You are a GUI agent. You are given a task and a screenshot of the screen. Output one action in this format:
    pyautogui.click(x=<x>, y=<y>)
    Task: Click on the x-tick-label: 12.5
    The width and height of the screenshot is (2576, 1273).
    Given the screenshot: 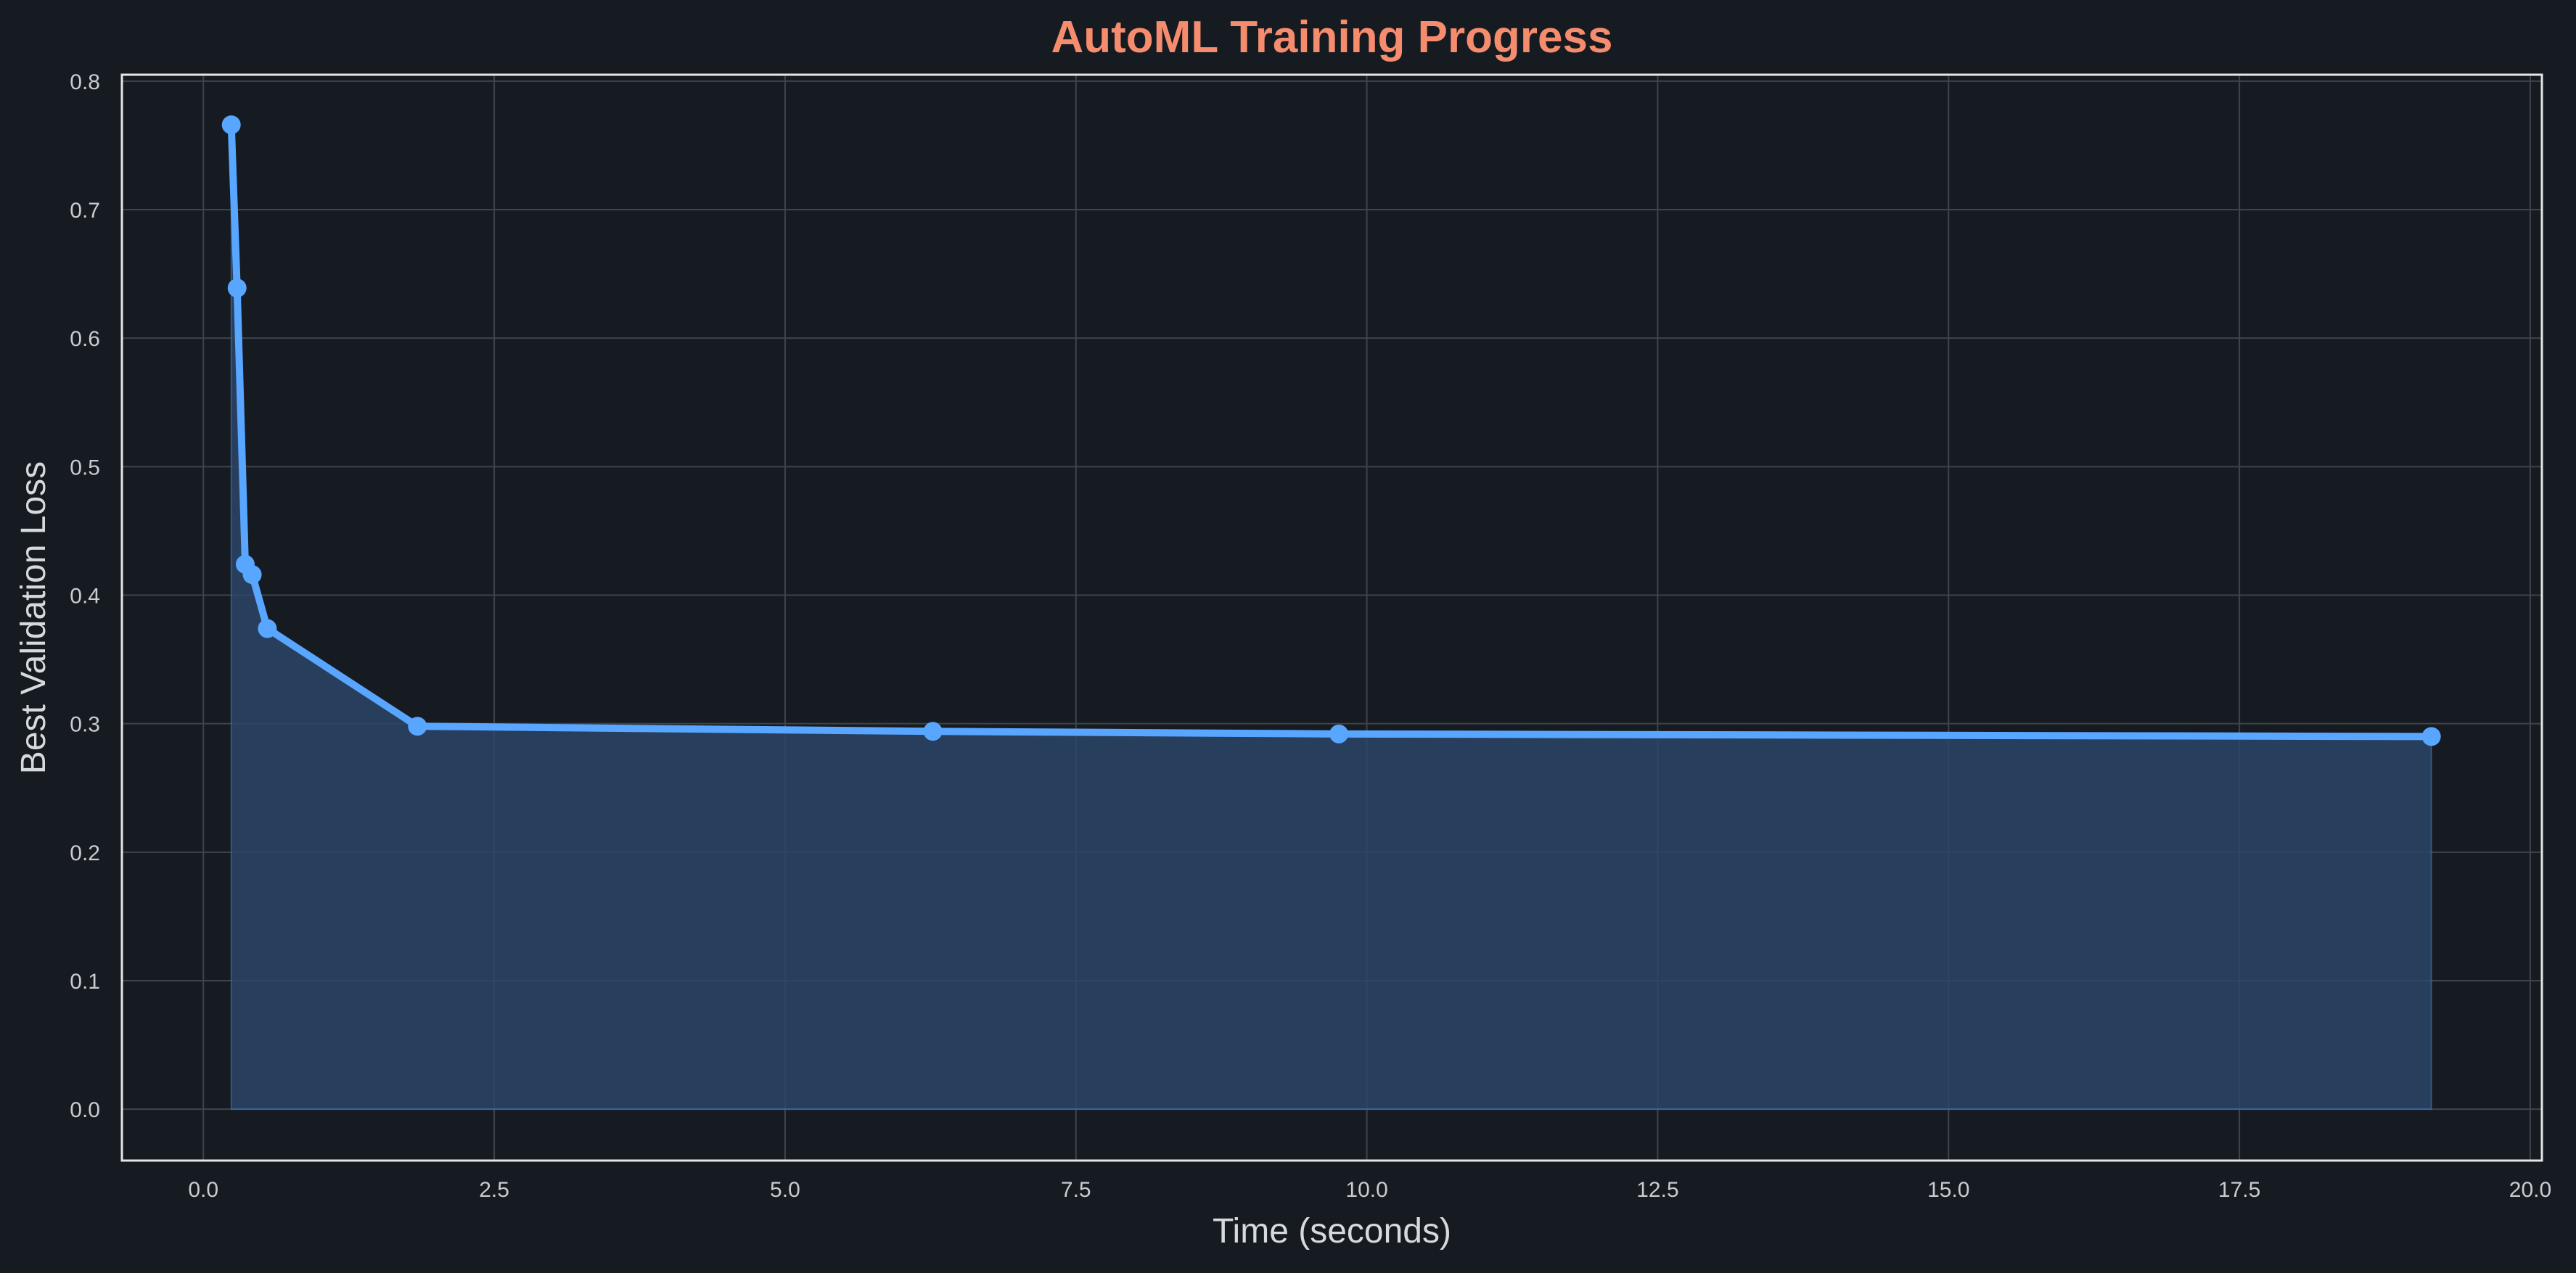 What is the action you would take?
    pyautogui.click(x=1657, y=1190)
    